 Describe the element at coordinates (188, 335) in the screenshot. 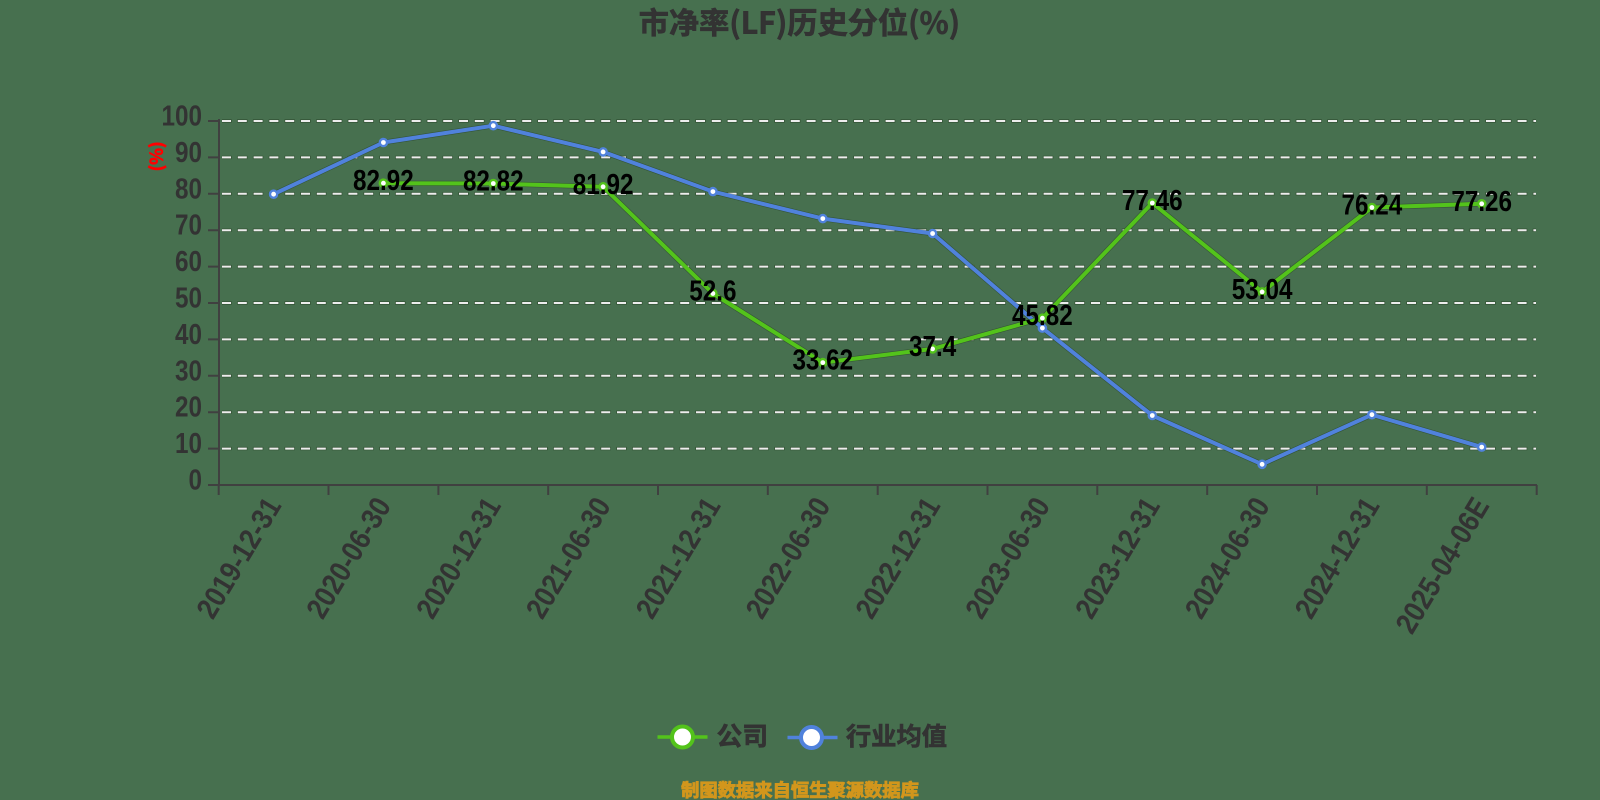

I see `svg-text: 40` at that location.